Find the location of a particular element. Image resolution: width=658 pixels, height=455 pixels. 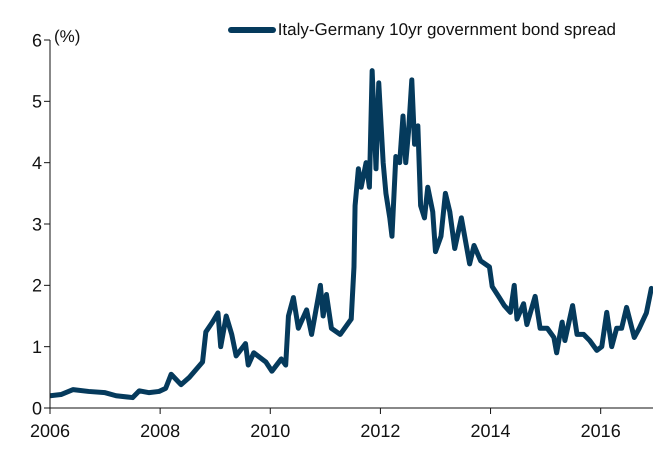

y-tick-label: 5 is located at coordinates (37, 102).